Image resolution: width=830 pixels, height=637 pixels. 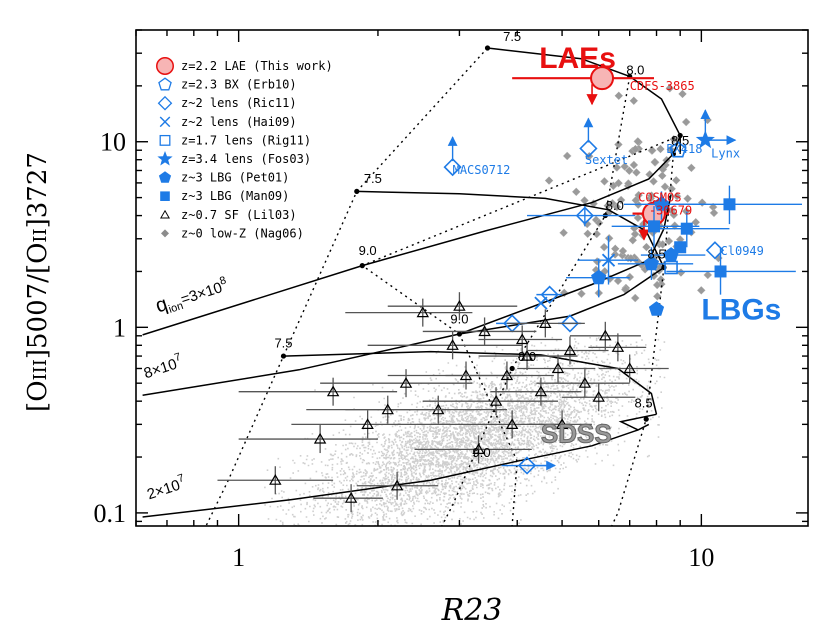 What do you see at coordinates (577, 58) in the screenshot?
I see `laes-label: LAEs` at bounding box center [577, 58].